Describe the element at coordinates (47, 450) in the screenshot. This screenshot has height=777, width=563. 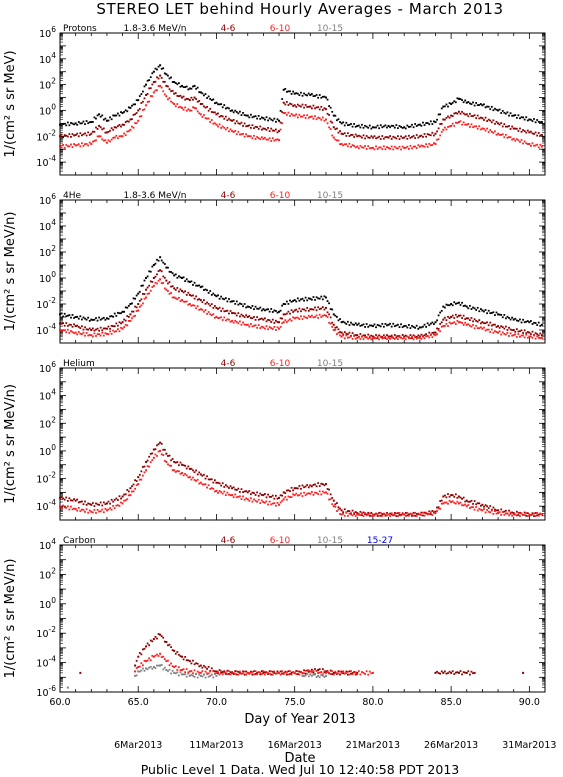
I see `y-tick-label: 100` at that location.